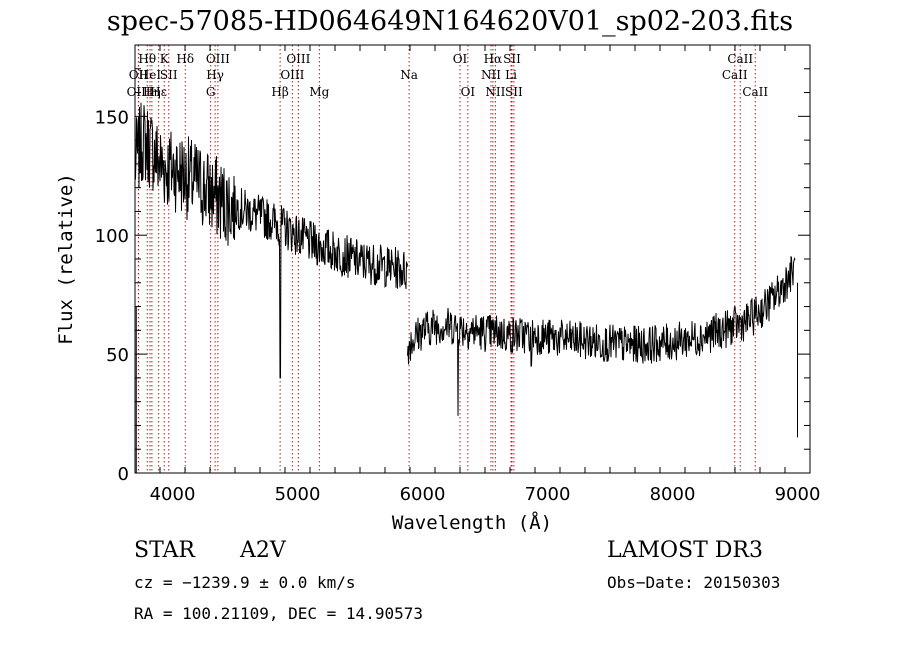  Describe the element at coordinates (112, 236) in the screenshot. I see `y-tick-label: 100` at that location.